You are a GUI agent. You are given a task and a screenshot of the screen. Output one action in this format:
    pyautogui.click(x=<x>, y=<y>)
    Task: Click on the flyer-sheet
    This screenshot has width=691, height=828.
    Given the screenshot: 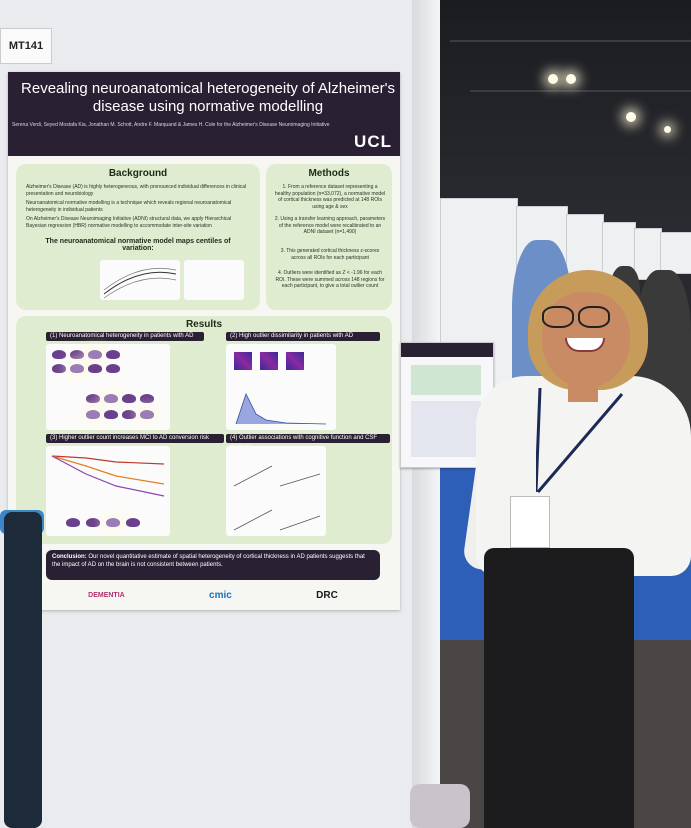 What is the action you would take?
    pyautogui.click(x=447, y=405)
    